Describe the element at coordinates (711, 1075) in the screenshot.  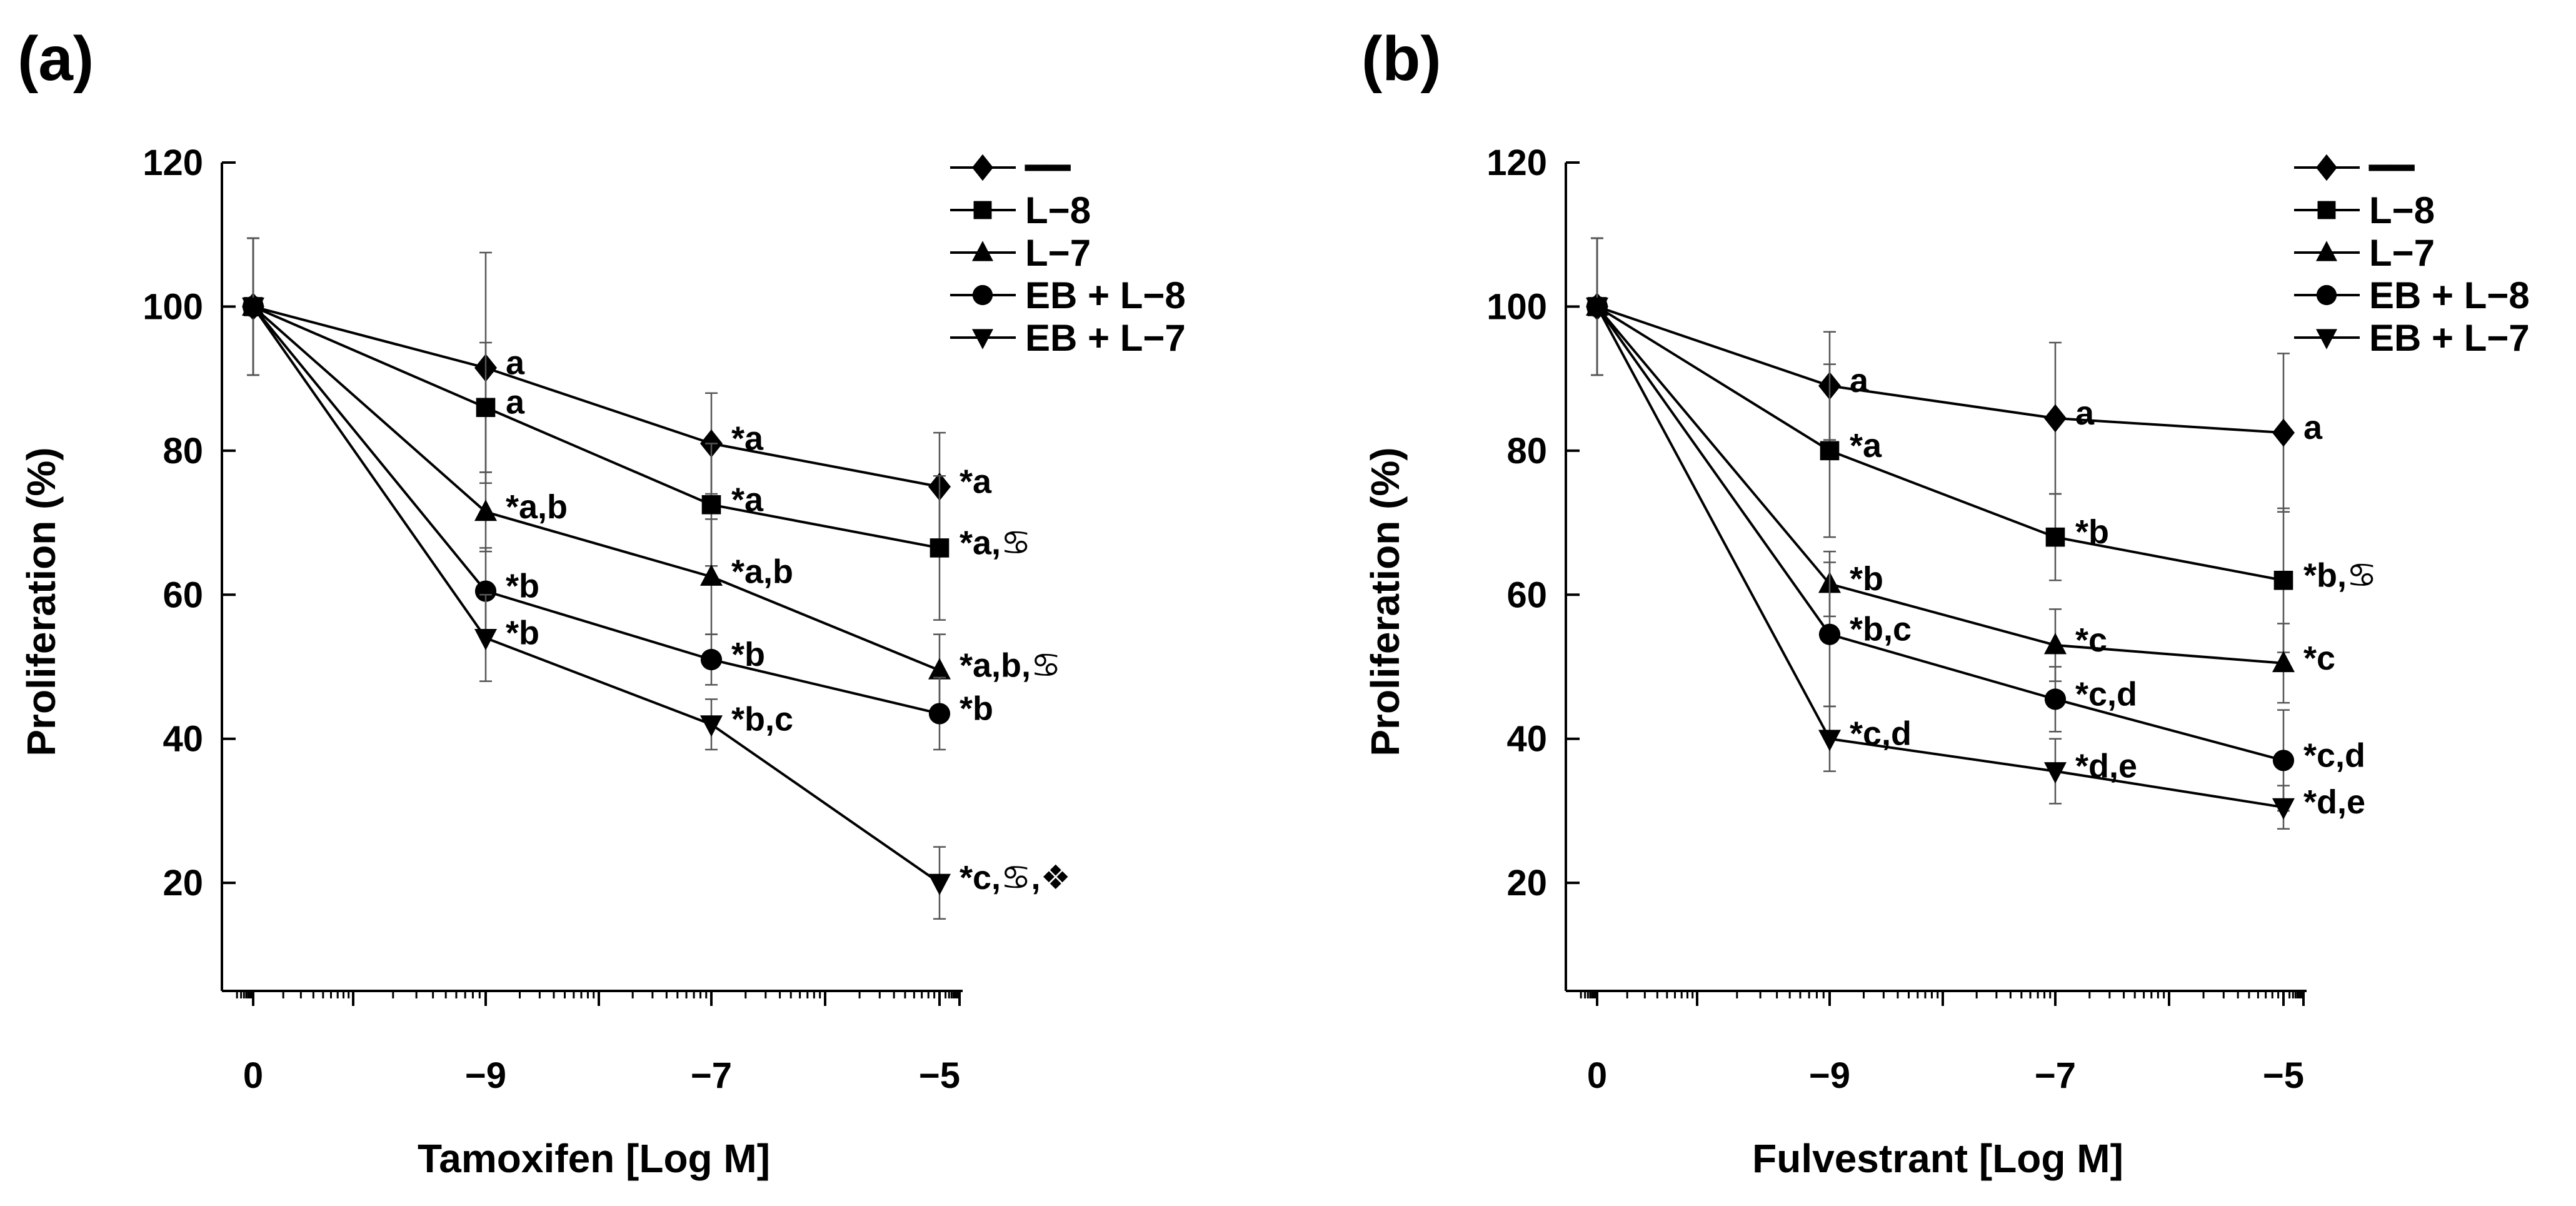
I see `chart-a-x-tick-label: −7` at that location.